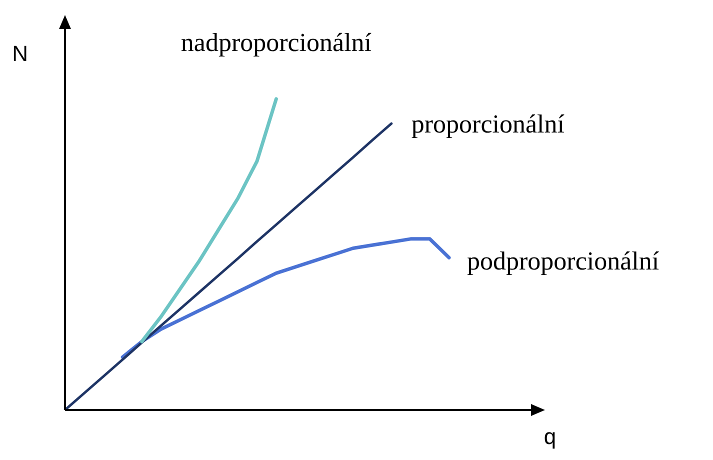 The height and width of the screenshot is (460, 713). I want to click on series-label: podproporcionální, so click(563, 261).